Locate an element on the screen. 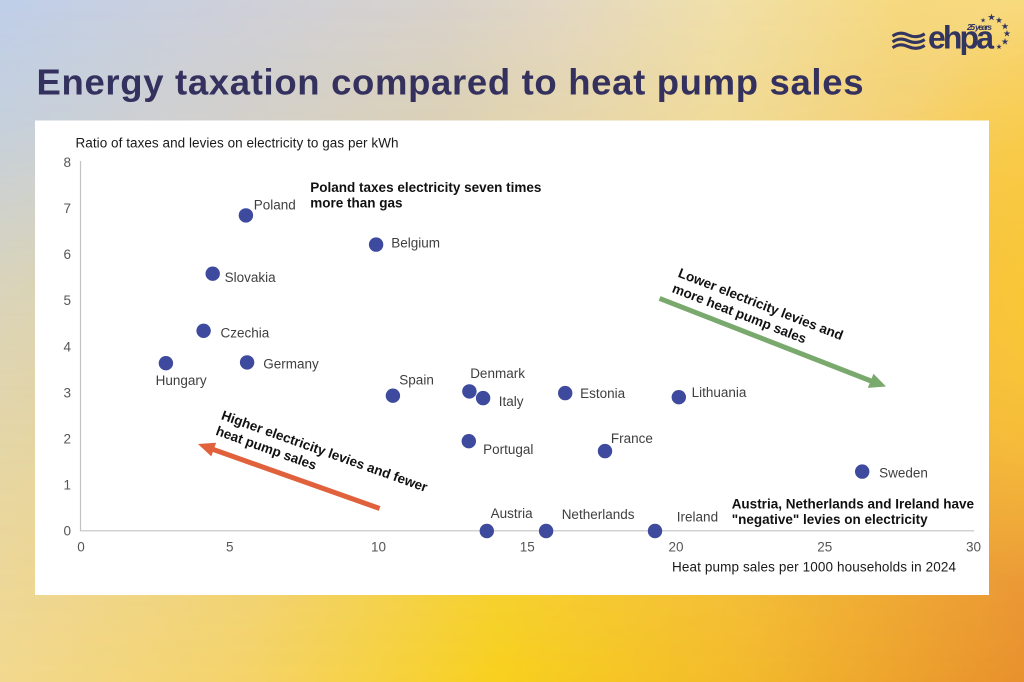 The height and width of the screenshot is (682, 1024). svg-text: Hungary is located at coordinates (181, 380).